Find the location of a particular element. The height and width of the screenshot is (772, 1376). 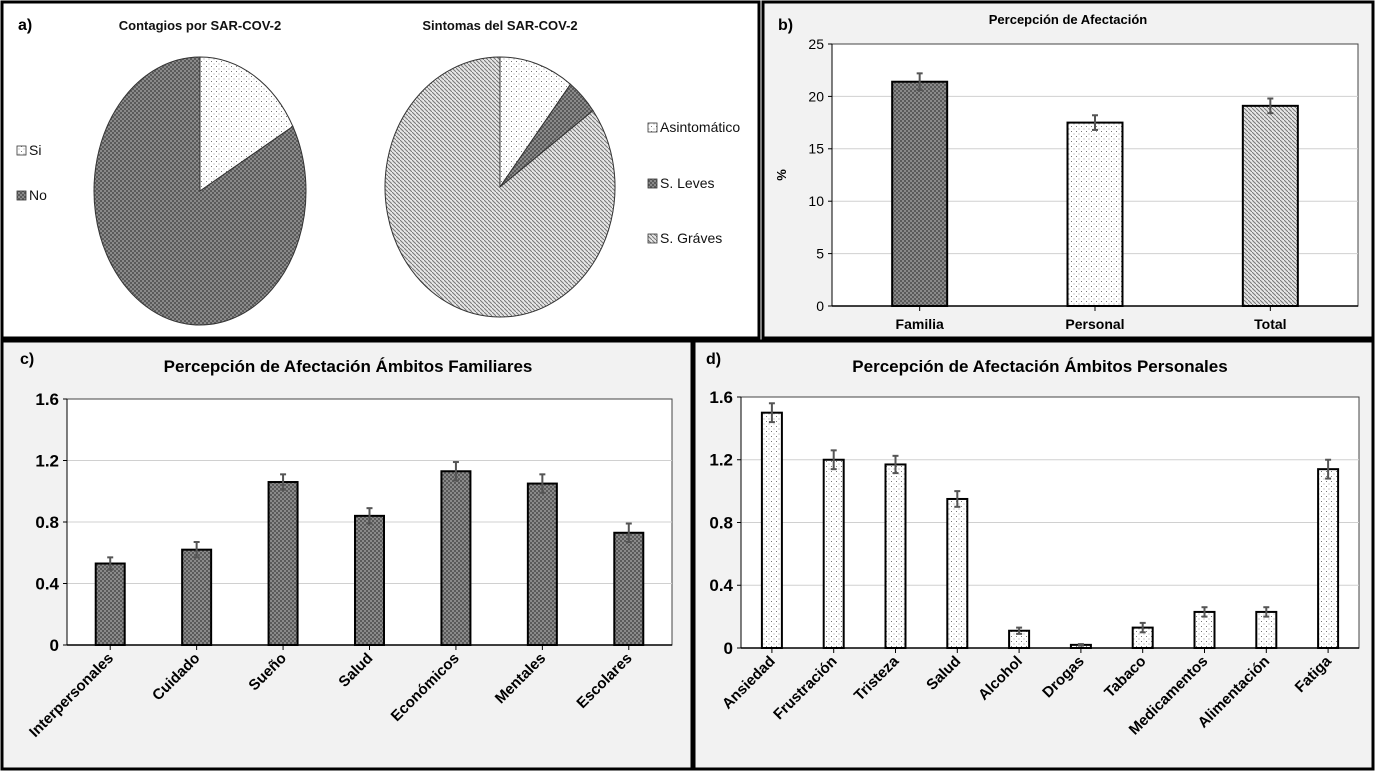

x-tick-label: Personal is located at coordinates (1094, 324).